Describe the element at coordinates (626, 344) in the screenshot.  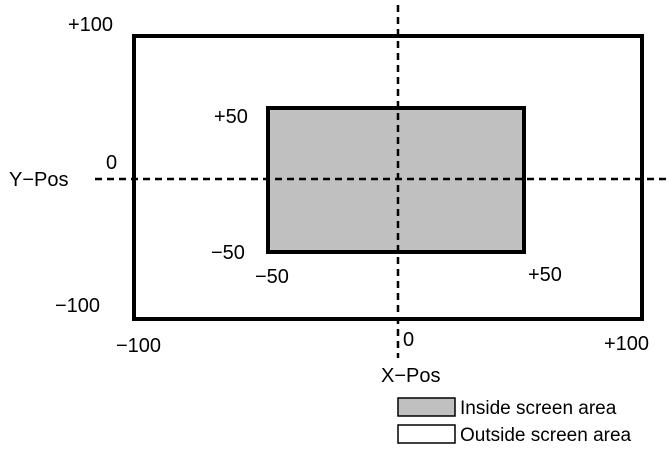
I see `outer-right-label: +100` at that location.